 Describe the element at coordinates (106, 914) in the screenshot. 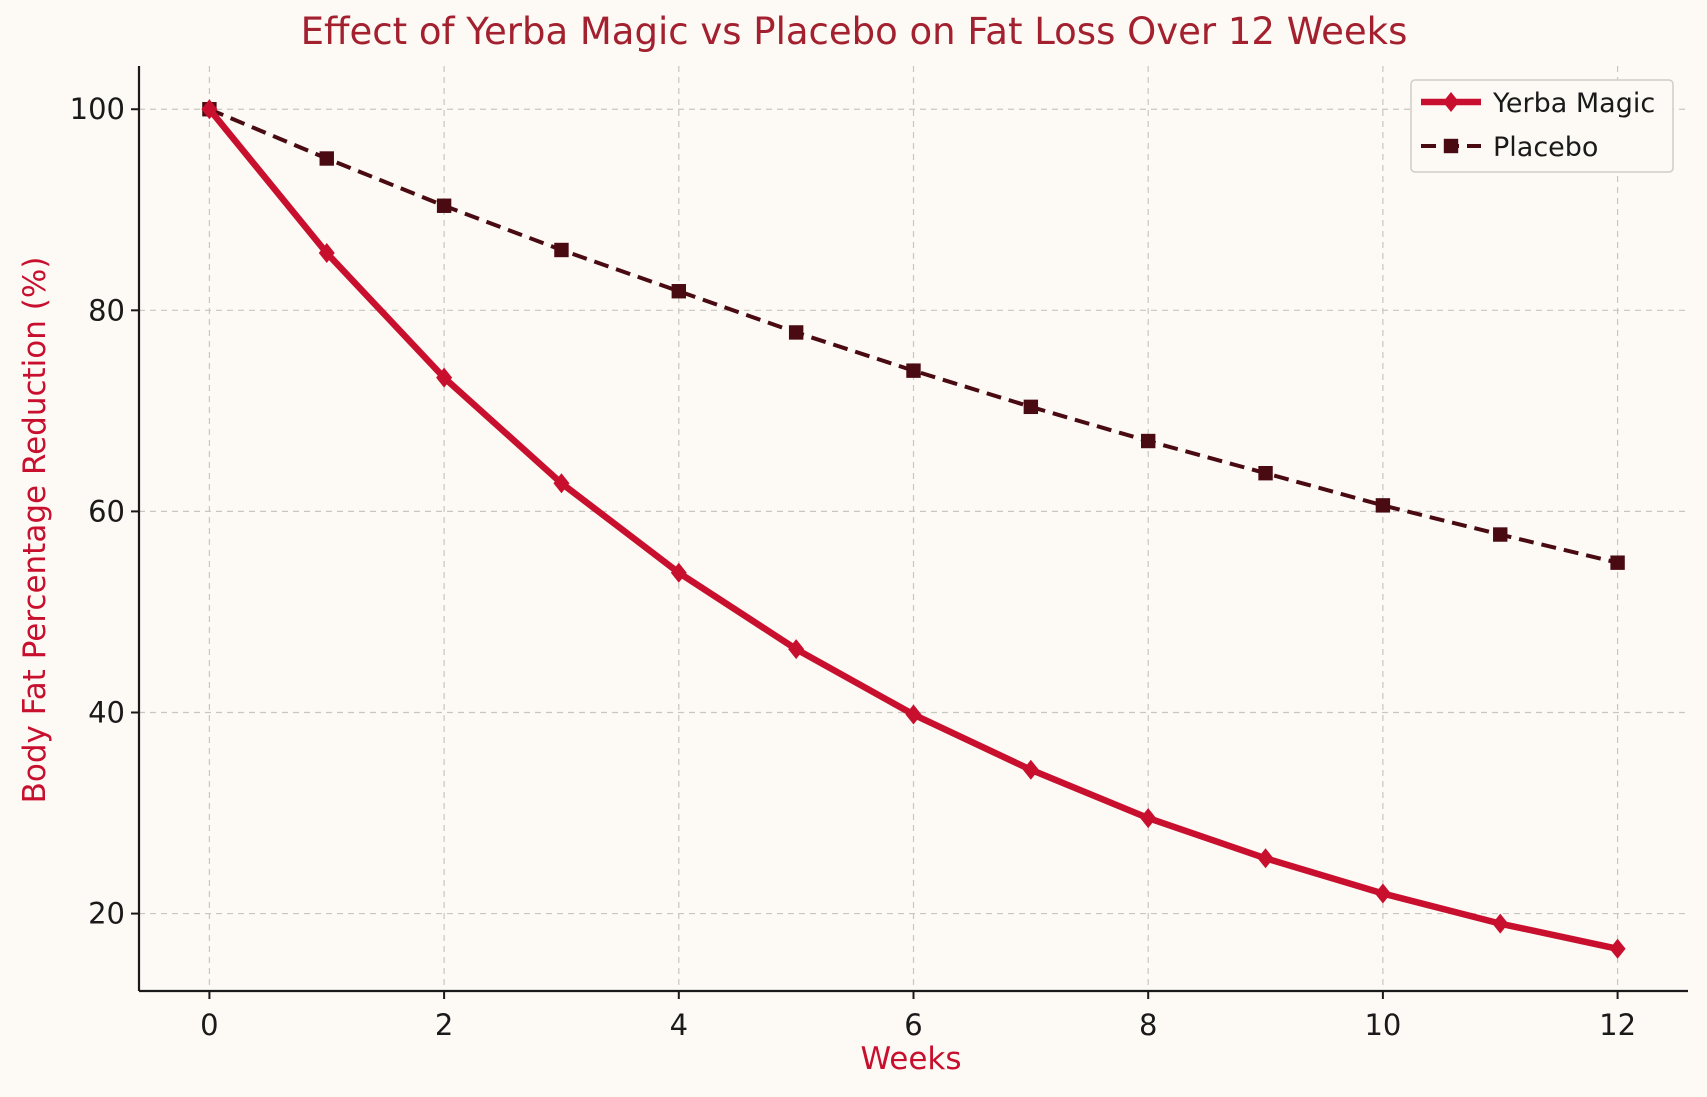

I see `y-tick-label: 20` at that location.